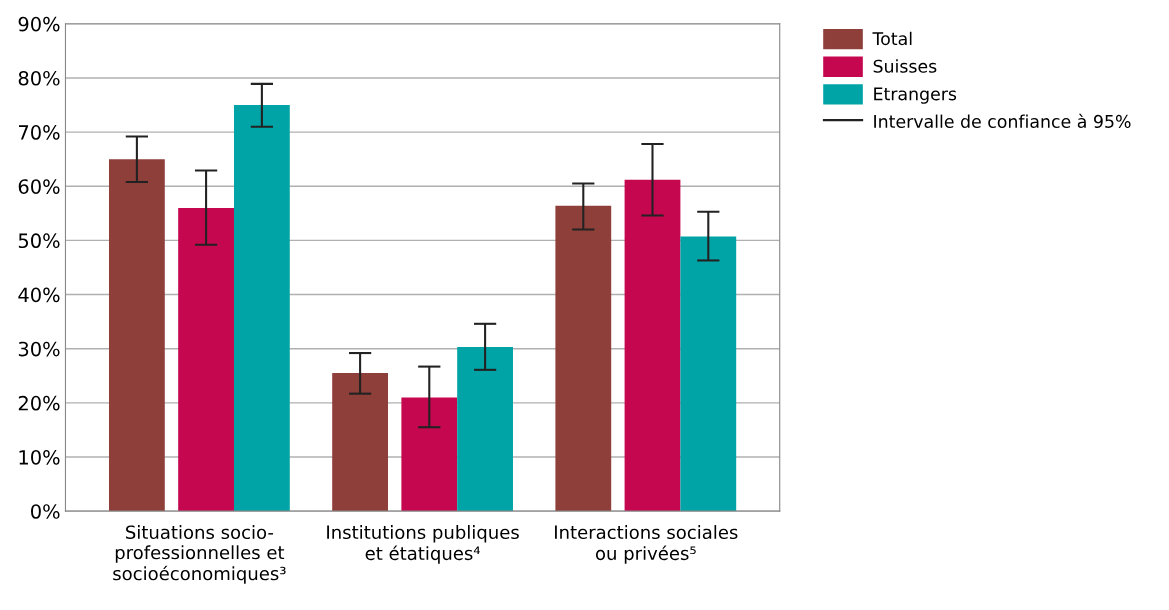 Image resolution: width=1169 pixels, height=610 pixels. What do you see at coordinates (1002, 120) in the screenshot?
I see `text: Intervalle de confiance à 95%` at bounding box center [1002, 120].